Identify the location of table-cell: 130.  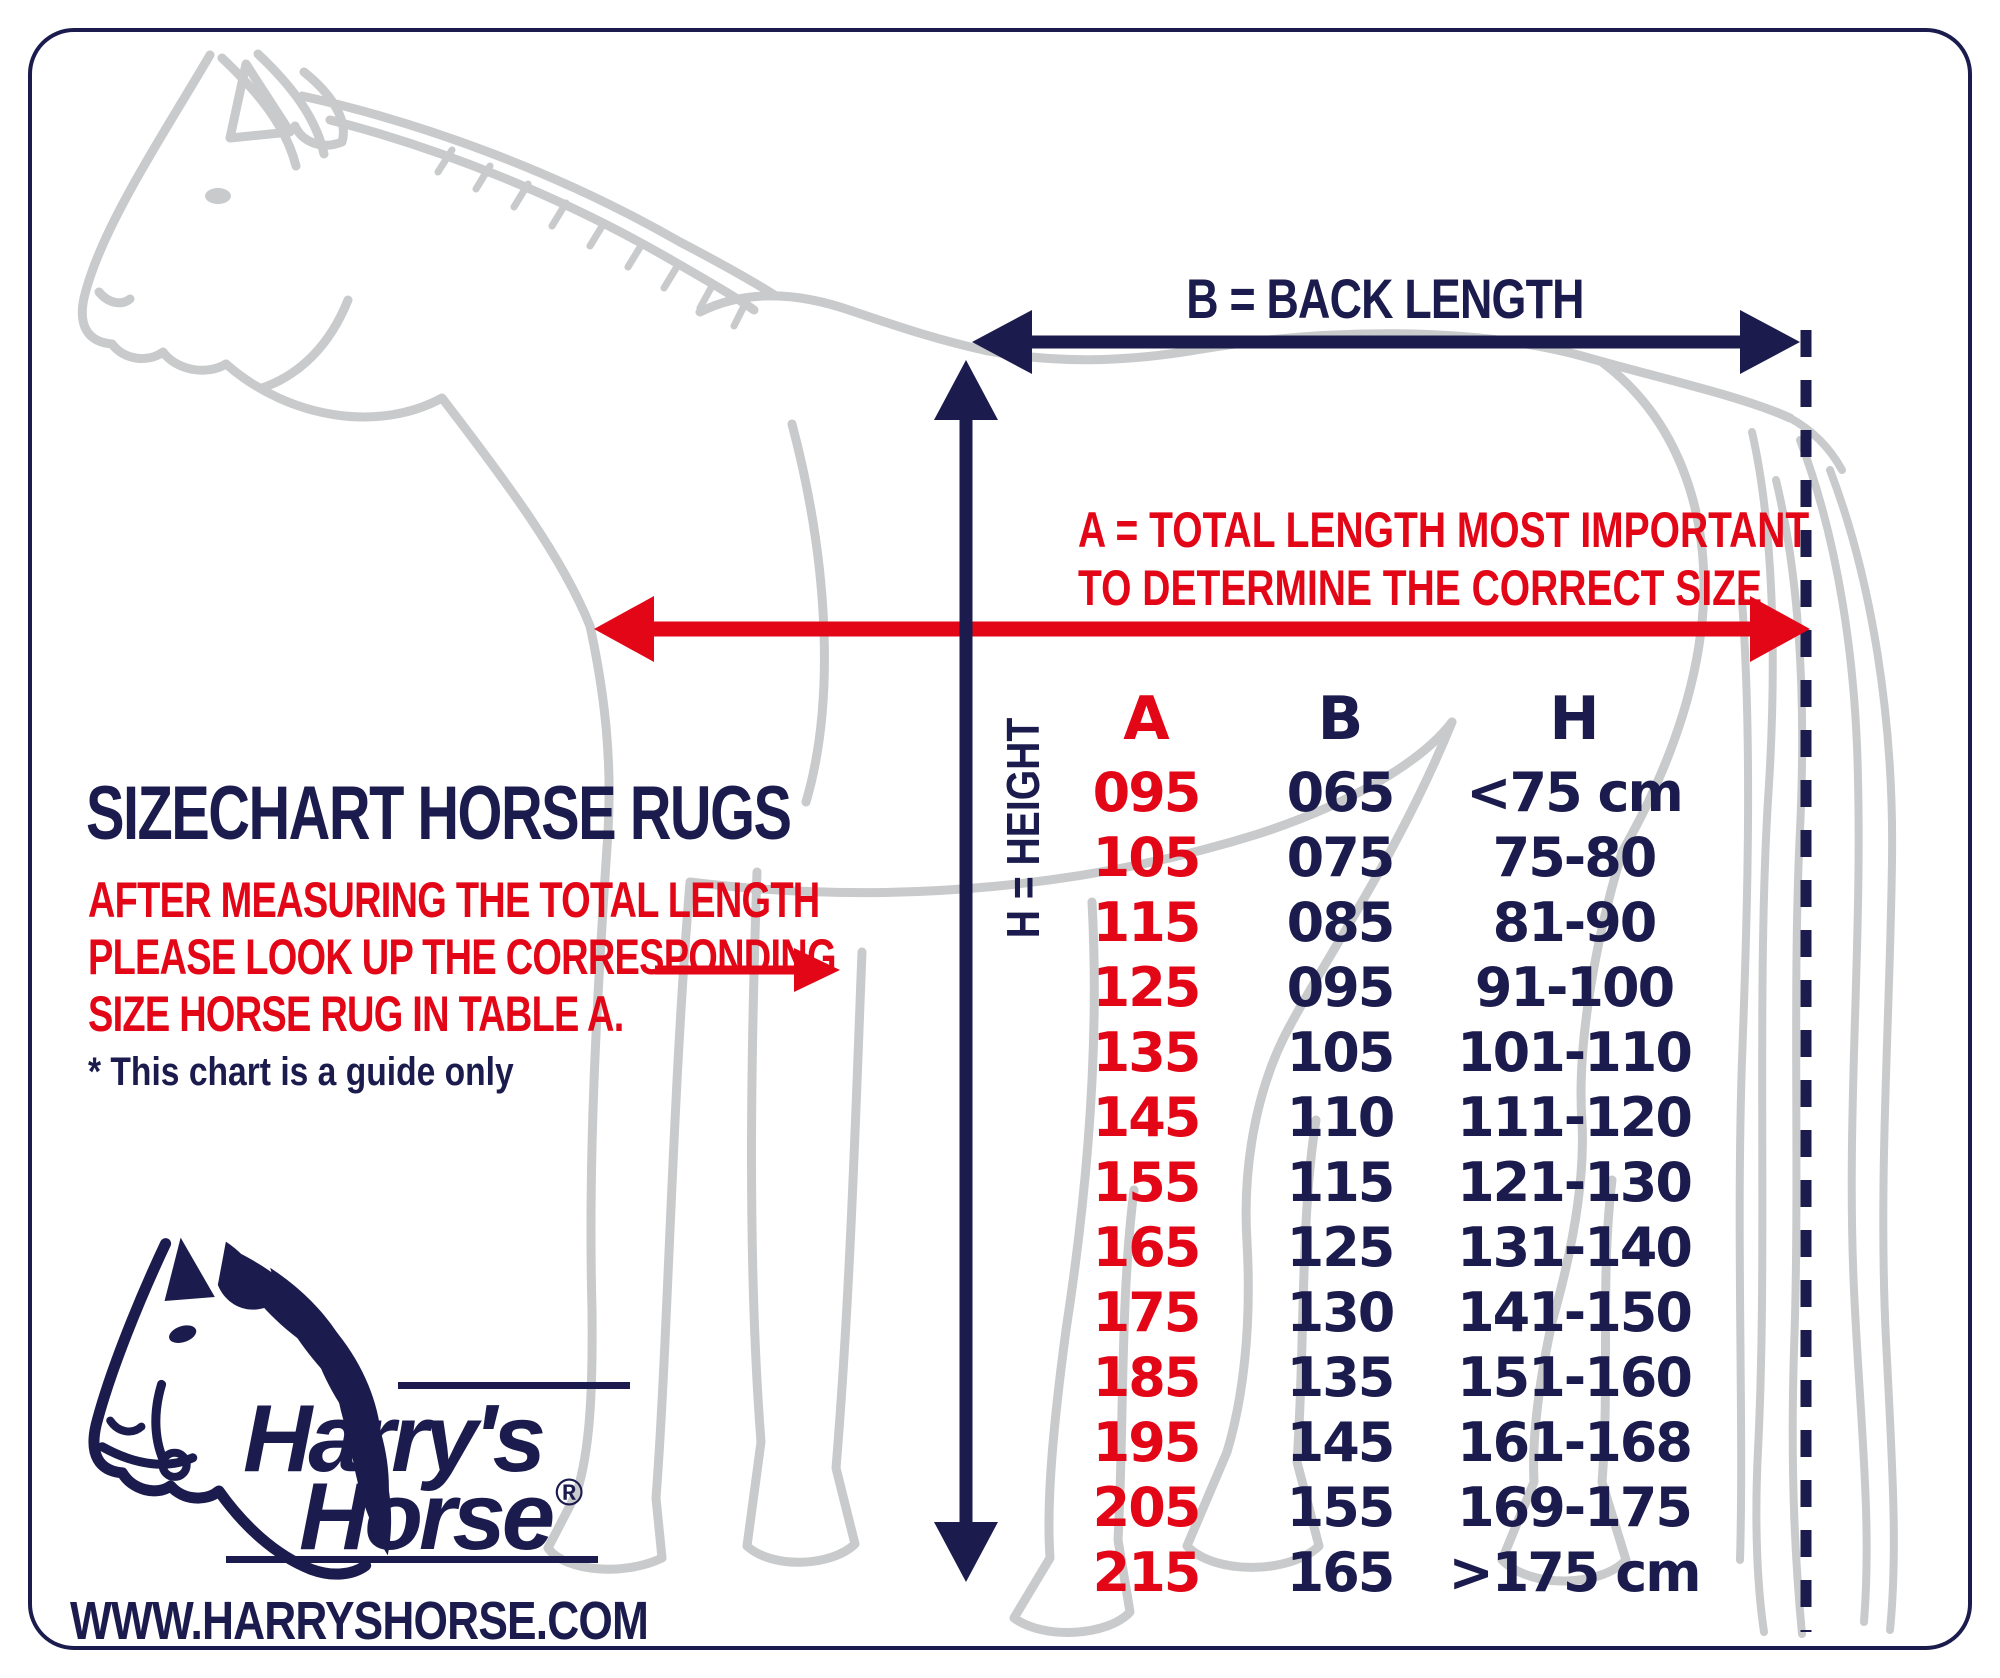
(1341, 1312).